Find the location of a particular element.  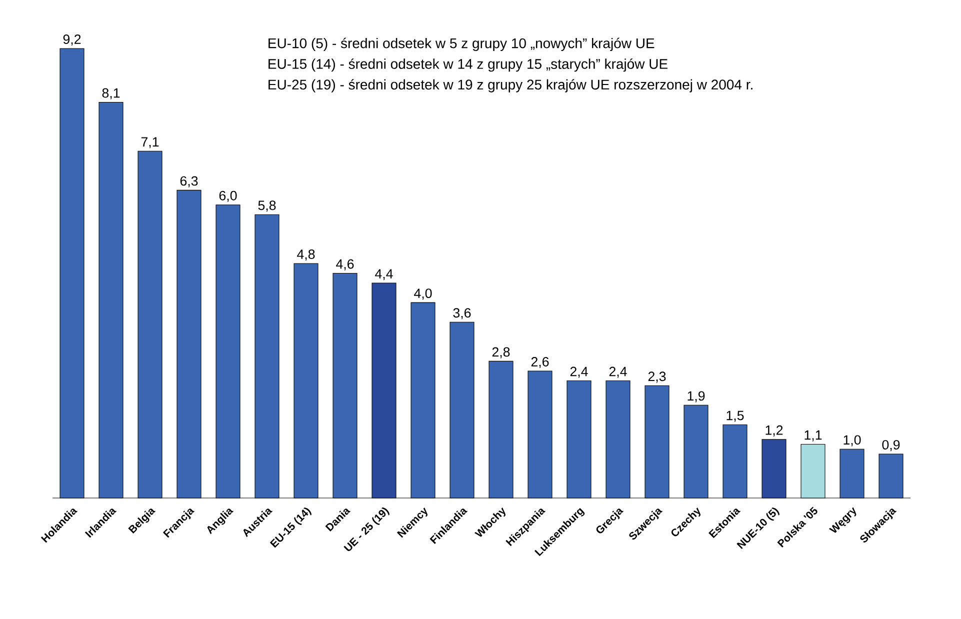

annotation: EU-25 (19) - średni odsetek w 19 z grupy 25 krajów UE rozszerzonej w 2004 r. is located at coordinates (510, 85).